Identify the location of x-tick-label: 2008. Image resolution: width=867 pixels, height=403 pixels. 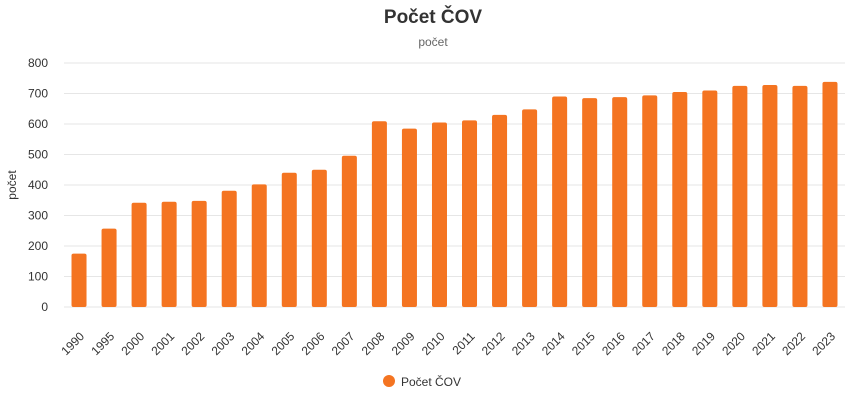
(373, 343).